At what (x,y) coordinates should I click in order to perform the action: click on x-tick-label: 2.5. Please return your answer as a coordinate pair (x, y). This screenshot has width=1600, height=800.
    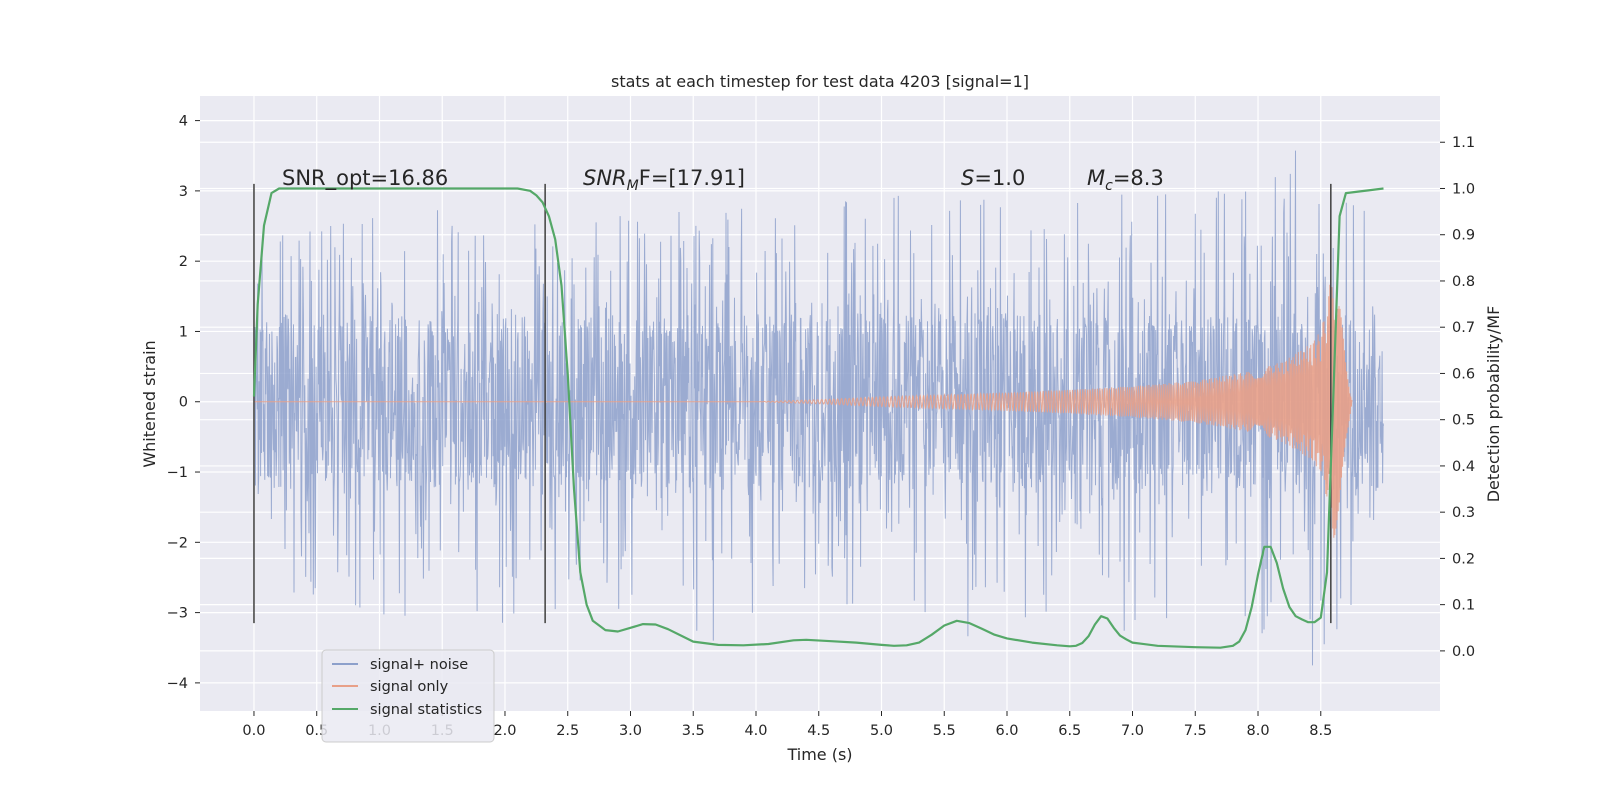
    Looking at the image, I should click on (567, 731).